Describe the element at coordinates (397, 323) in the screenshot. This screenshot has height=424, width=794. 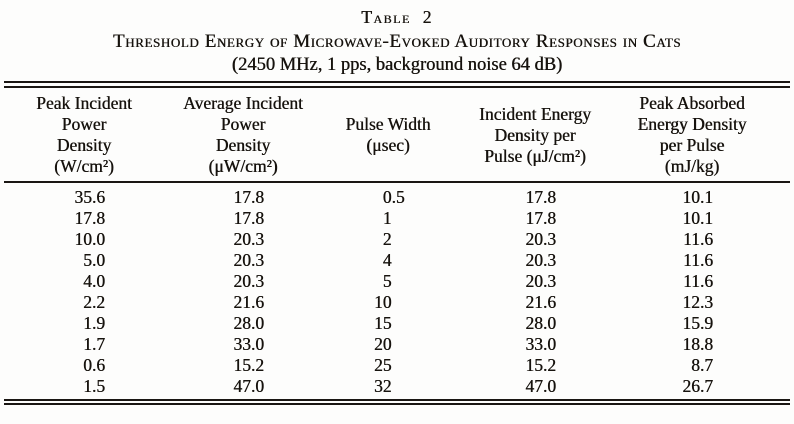
I see `table-row: 1.9 28.0 15 28.0 15.9` at that location.